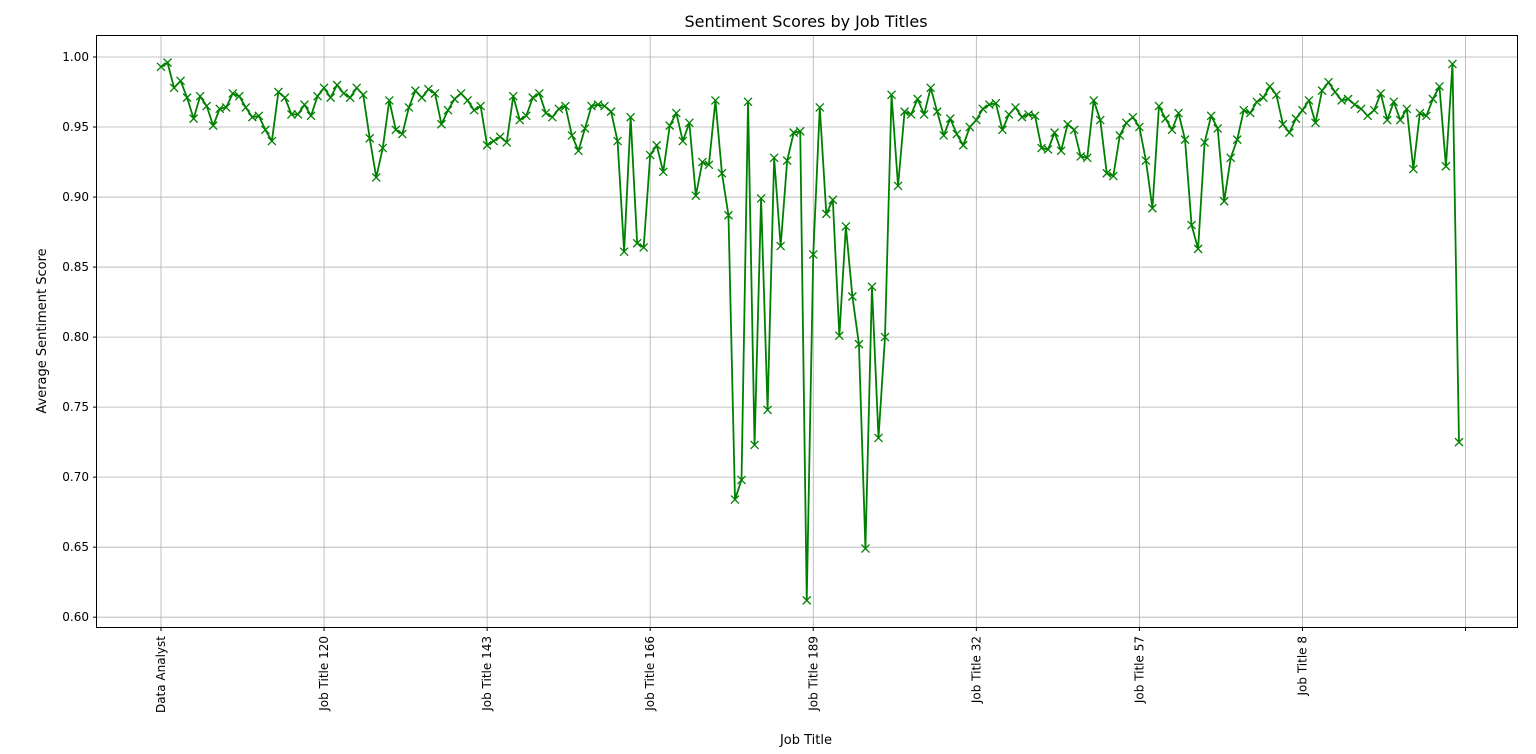 The width and height of the screenshot is (1536, 754). I want to click on x-tick-label: Job Title 32, so click(976, 670).